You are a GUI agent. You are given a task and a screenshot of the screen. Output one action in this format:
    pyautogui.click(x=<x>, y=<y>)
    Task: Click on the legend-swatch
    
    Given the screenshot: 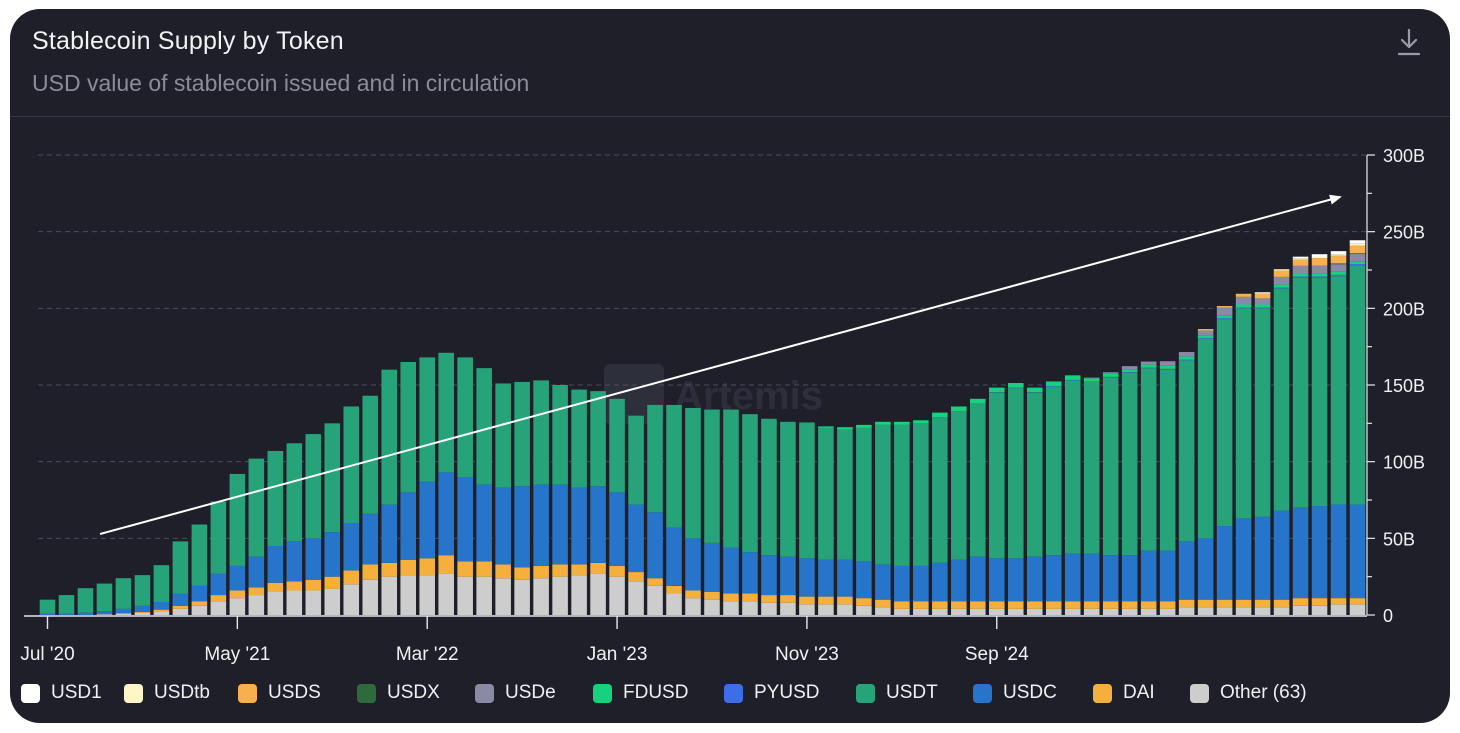 What is the action you would take?
    pyautogui.click(x=1102, y=693)
    